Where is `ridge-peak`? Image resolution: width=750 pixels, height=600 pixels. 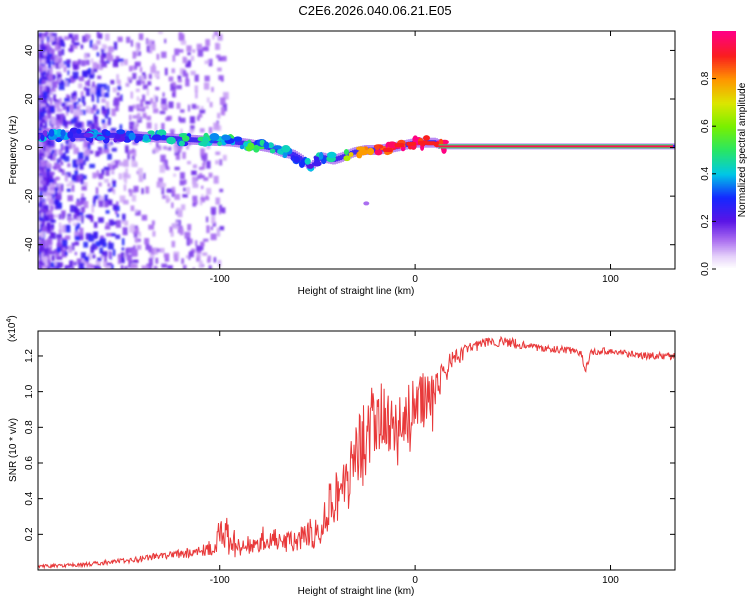 ridge-peak is located at coordinates (387, 150).